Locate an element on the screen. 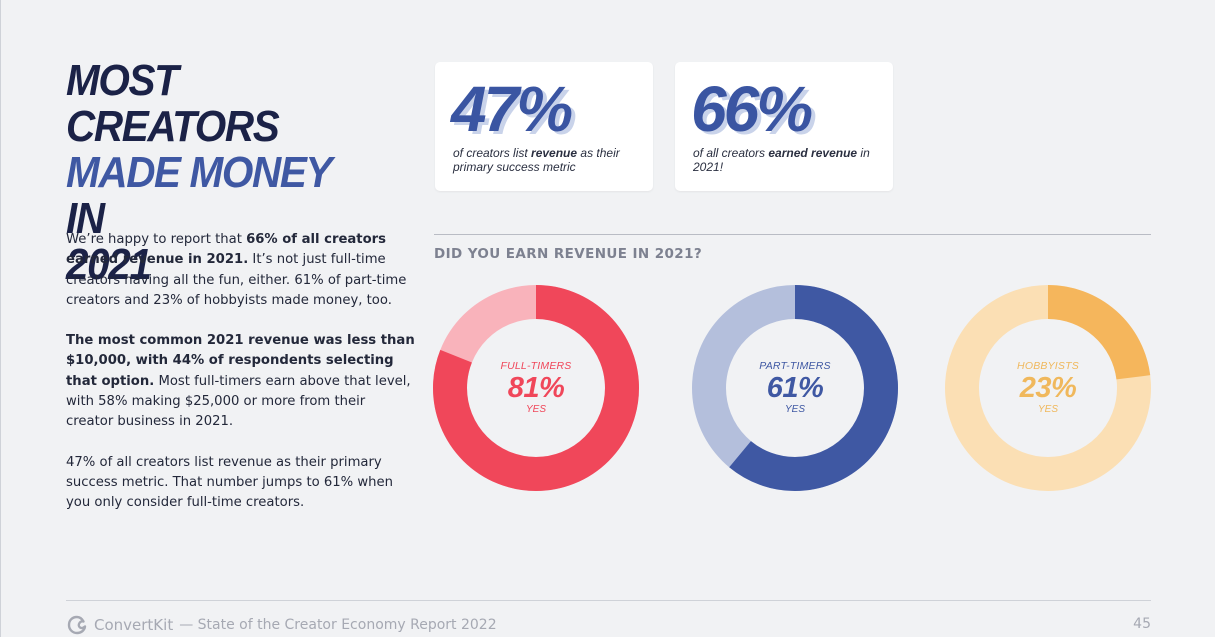  donut-value-label: 23% is located at coordinates (1048, 388).